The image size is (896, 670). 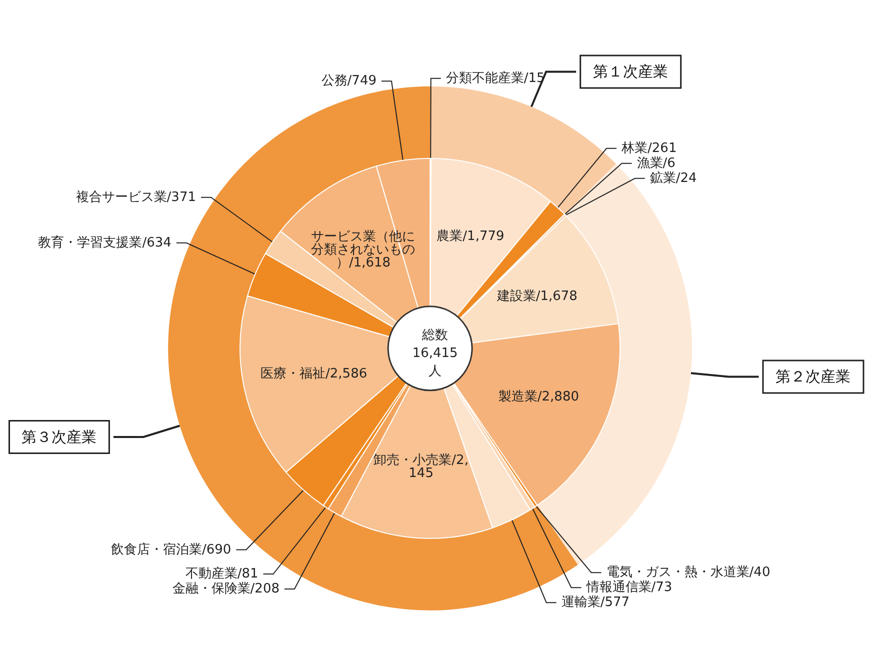 What do you see at coordinates (136, 197) in the screenshot?
I see `slice-label: 複合サービス業/371` at bounding box center [136, 197].